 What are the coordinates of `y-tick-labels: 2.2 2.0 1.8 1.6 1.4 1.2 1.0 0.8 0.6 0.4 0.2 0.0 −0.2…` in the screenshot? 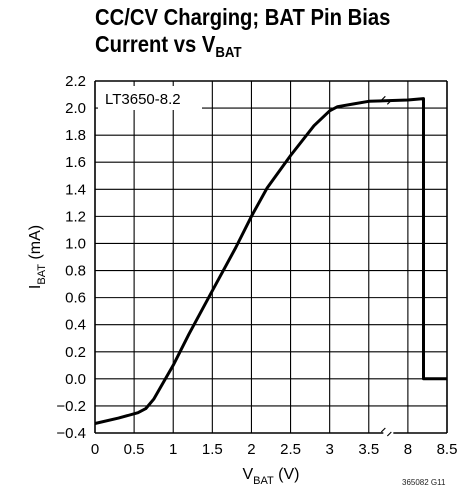 It's located at (71, 257).